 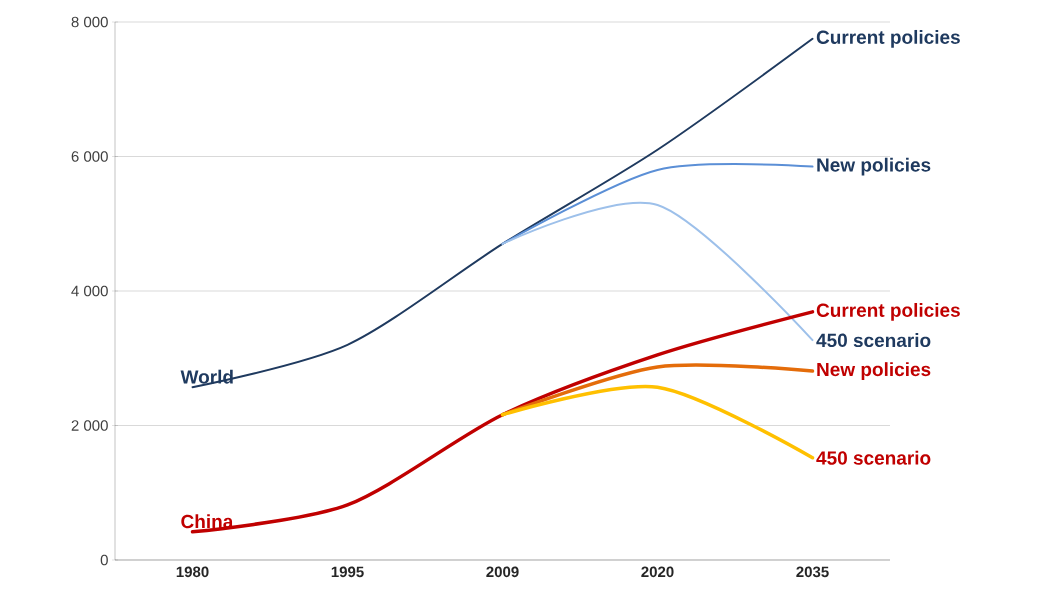 I want to click on annotation: World, so click(x=206, y=376).